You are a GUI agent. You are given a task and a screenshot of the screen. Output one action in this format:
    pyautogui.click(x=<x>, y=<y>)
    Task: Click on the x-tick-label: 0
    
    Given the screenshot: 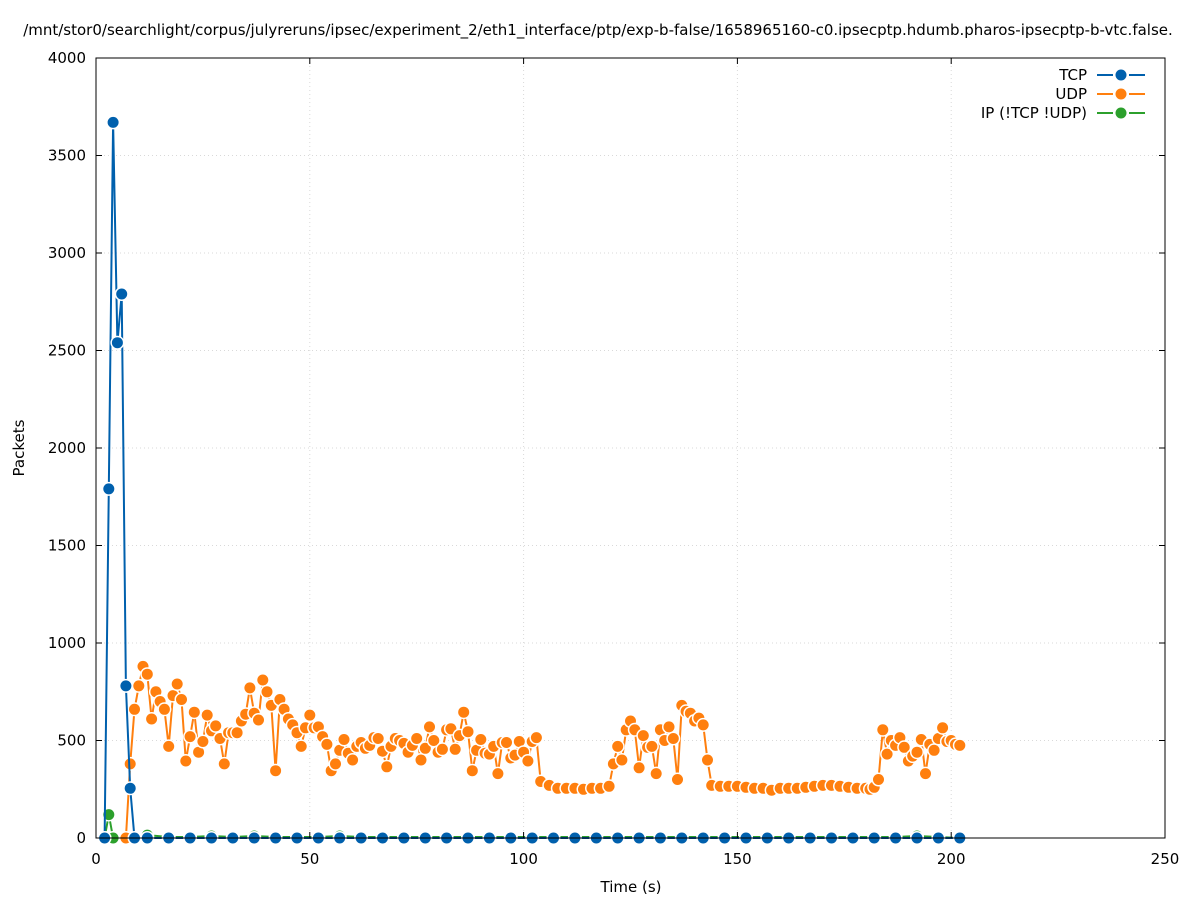 What is the action you would take?
    pyautogui.click(x=96, y=859)
    